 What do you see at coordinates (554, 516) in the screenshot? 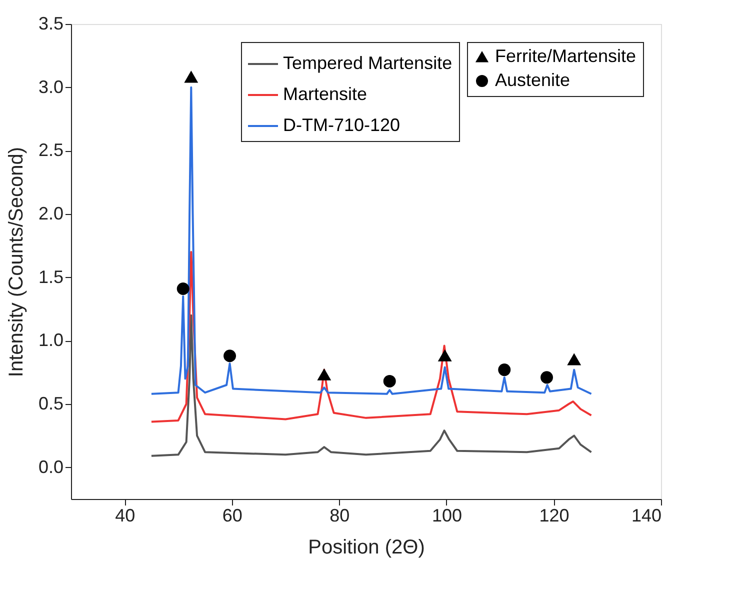
I see `x-tick-label: 120` at bounding box center [554, 516].